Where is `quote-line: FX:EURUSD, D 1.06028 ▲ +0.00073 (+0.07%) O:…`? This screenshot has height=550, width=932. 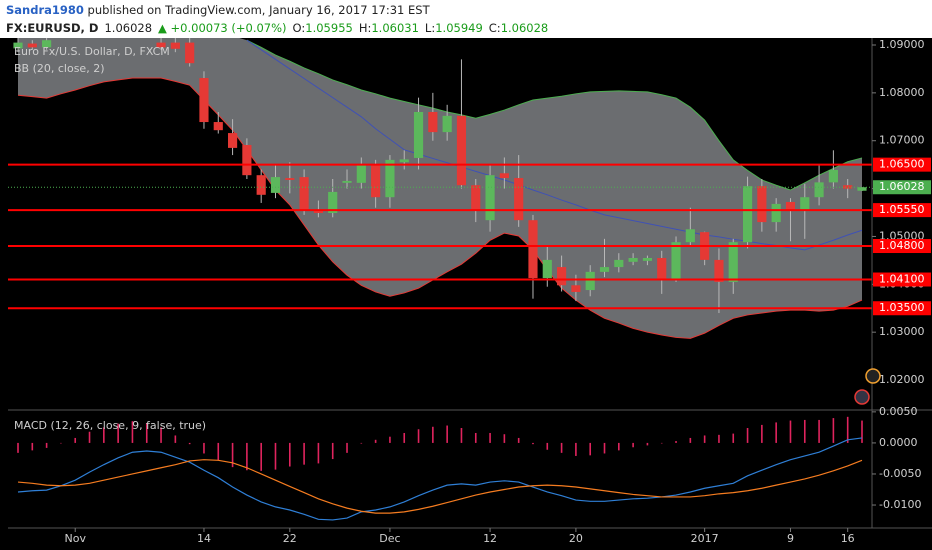 quote-line: FX:EURUSD, D 1.06028 ▲ +0.00073 (+0.07%) O:… is located at coordinates (277, 28).